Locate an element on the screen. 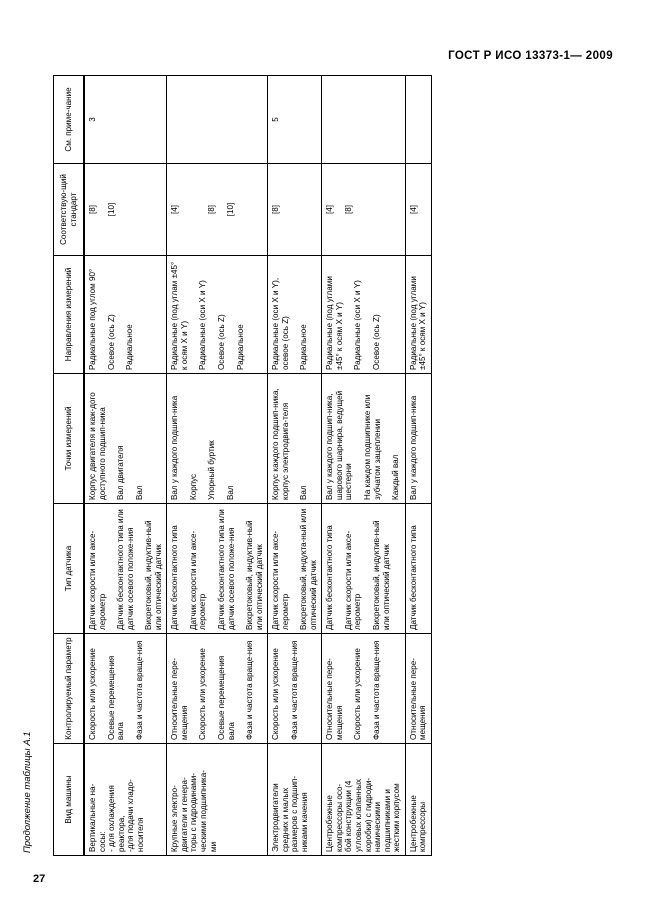 This screenshot has height=913, width=646. cell-line: [10] is located at coordinates (231, 209).